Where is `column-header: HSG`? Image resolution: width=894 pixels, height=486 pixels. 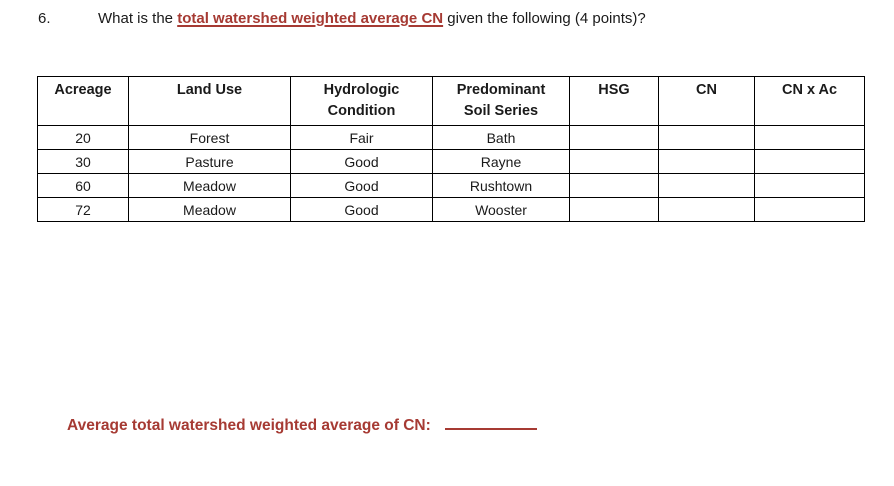 column-header: HSG is located at coordinates (614, 101).